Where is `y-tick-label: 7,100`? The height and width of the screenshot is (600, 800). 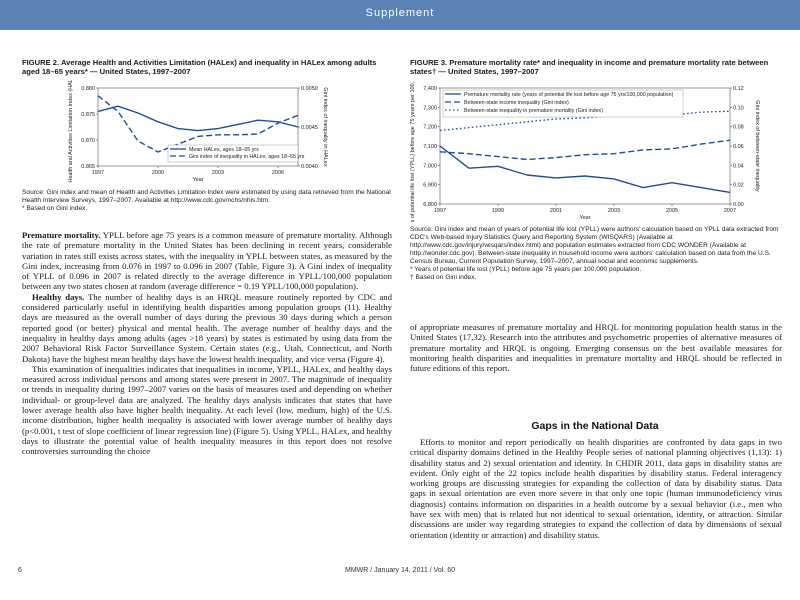 y-tick-label: 7,100 is located at coordinates (430, 147).